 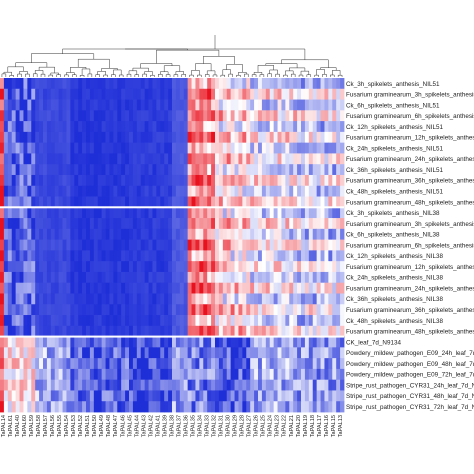 I want to click on column-label: TaPAL36, so click(x=186, y=426).